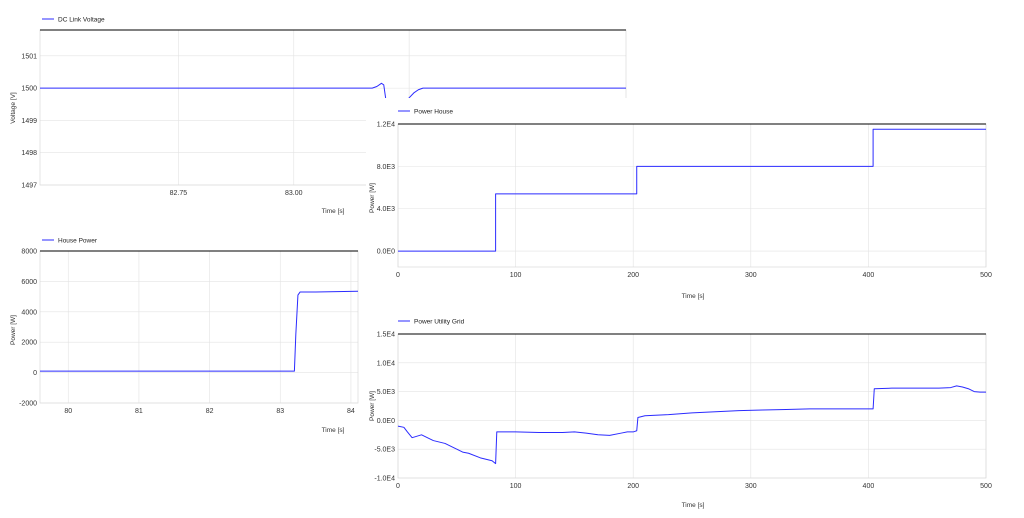 This screenshot has height=518, width=1024. Describe the element at coordinates (78, 241) in the screenshot. I see `legend-label: House Power` at that location.